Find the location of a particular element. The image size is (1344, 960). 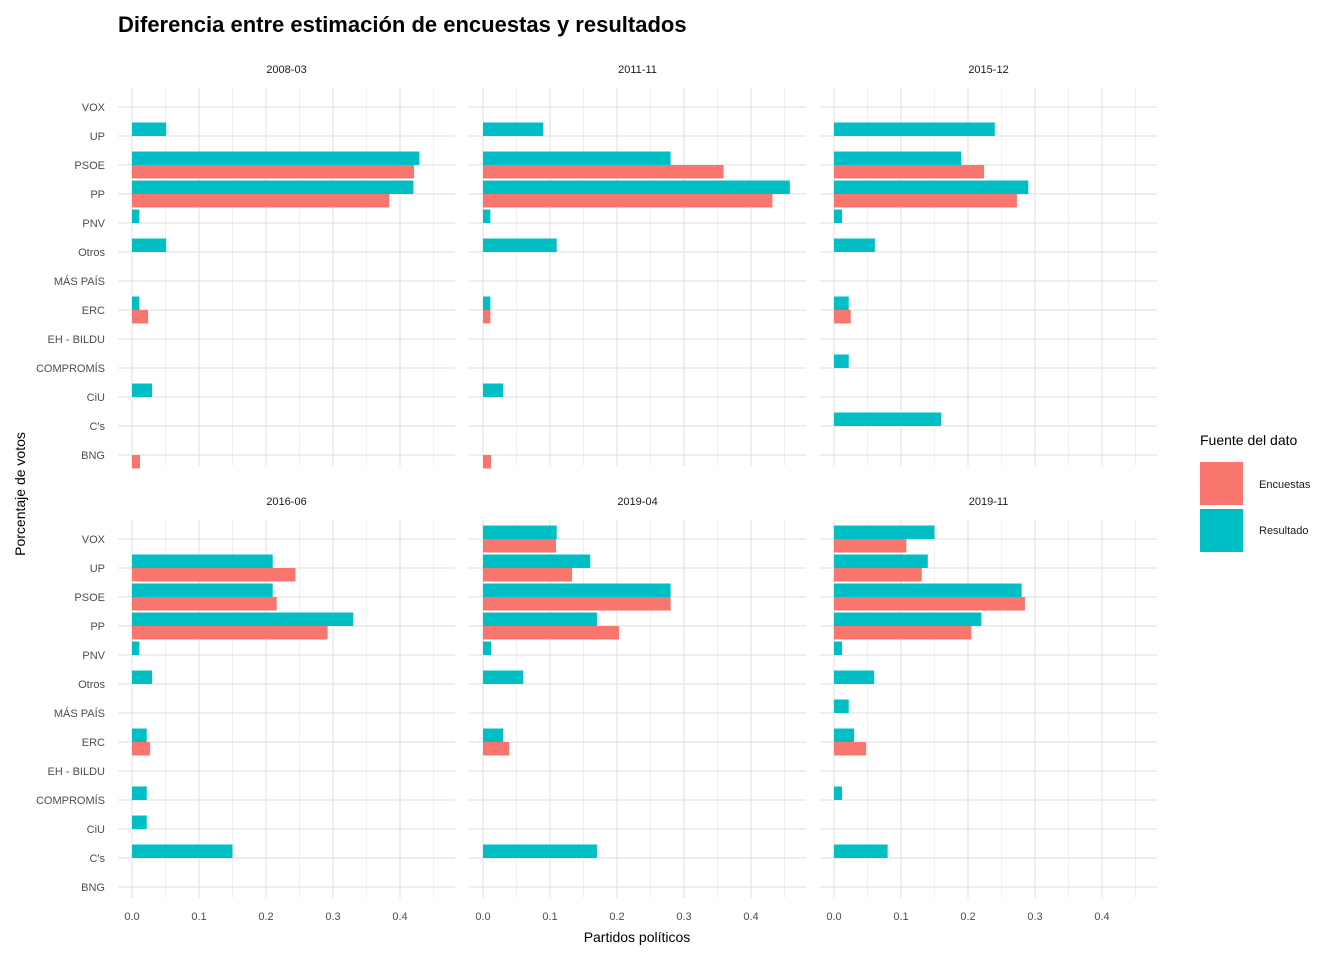

y-tick-label: C's is located at coordinates (97, 859).